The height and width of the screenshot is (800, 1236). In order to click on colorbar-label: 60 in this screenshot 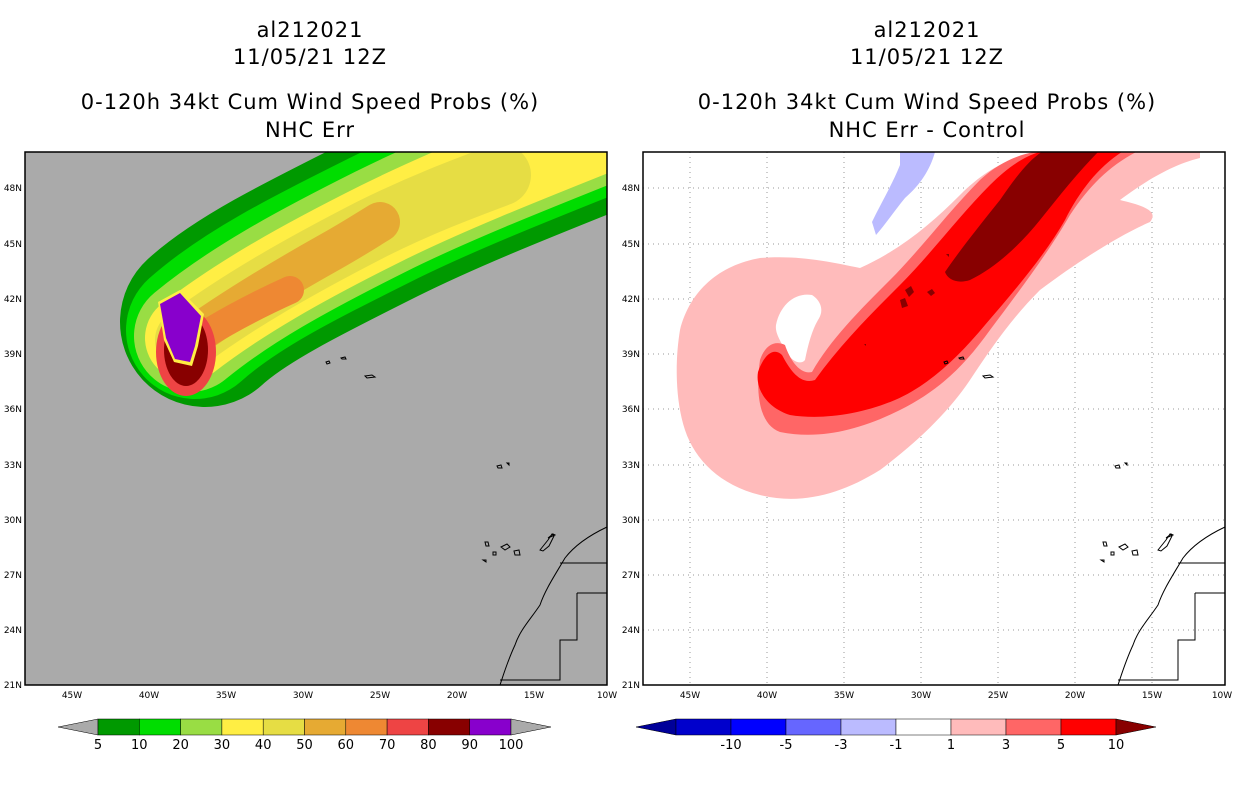, I will do `click(346, 745)`.